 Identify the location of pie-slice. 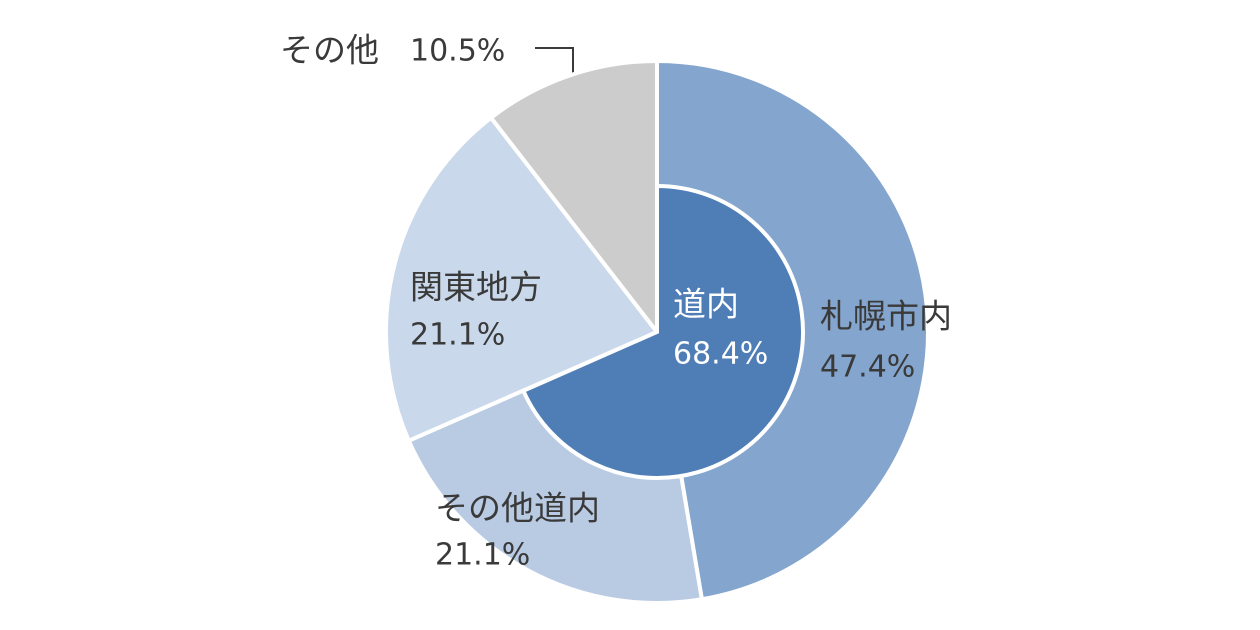
(573, 198).